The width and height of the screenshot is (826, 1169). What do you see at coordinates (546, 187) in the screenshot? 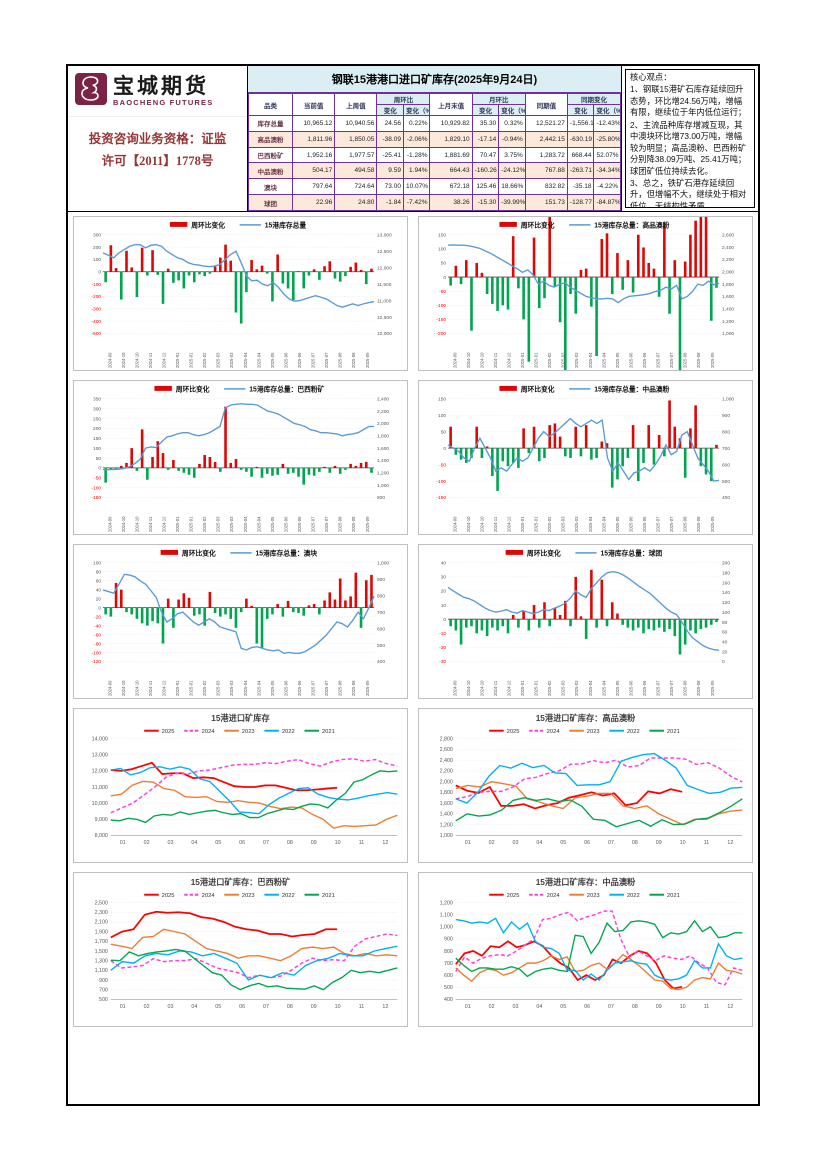
I see `cell-value: 832.82` at bounding box center [546, 187].